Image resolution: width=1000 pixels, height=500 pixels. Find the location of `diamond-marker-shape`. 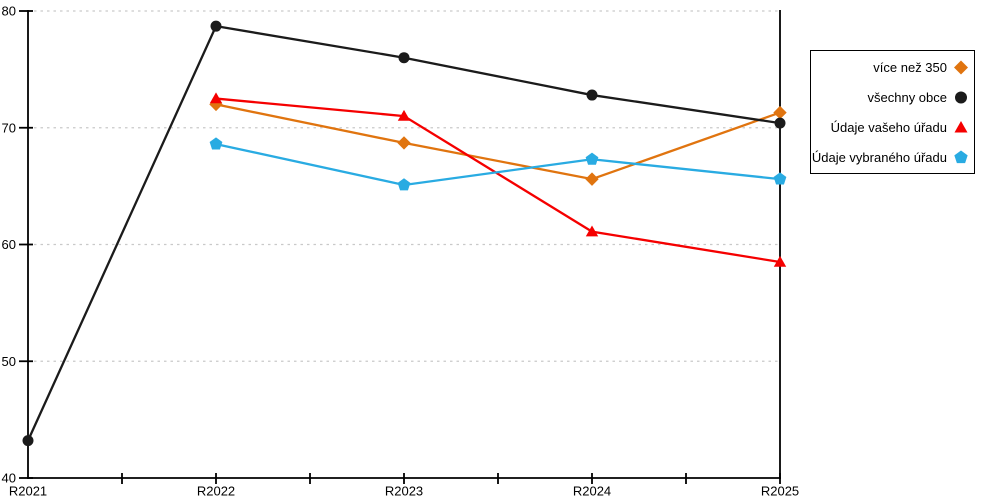

diamond-marker-shape is located at coordinates (961, 67).